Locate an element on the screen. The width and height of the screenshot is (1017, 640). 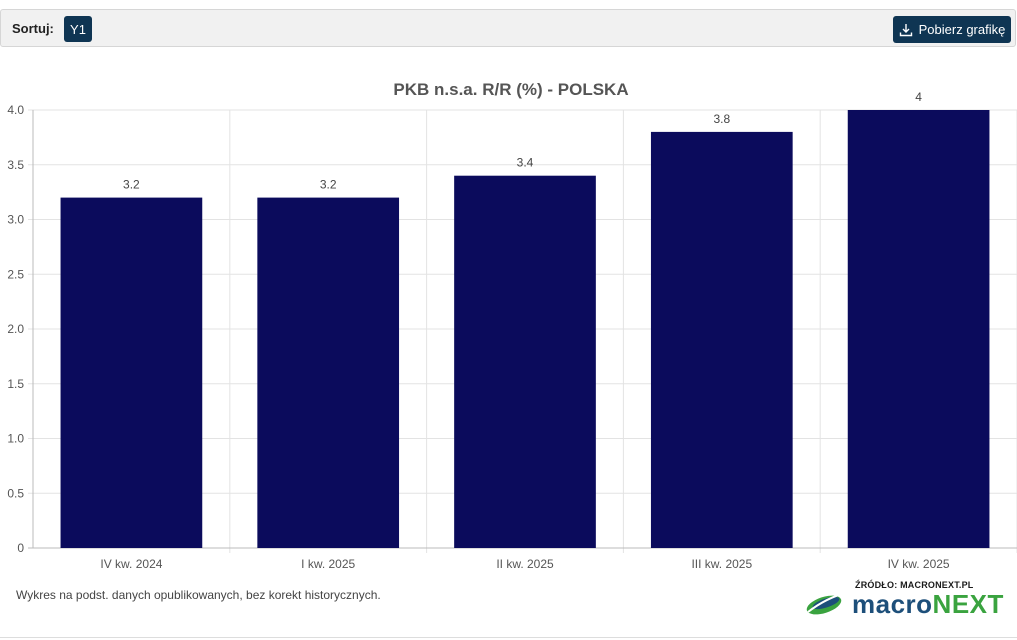
macronext-logo: macroNEXT is located at coordinates (904, 604).